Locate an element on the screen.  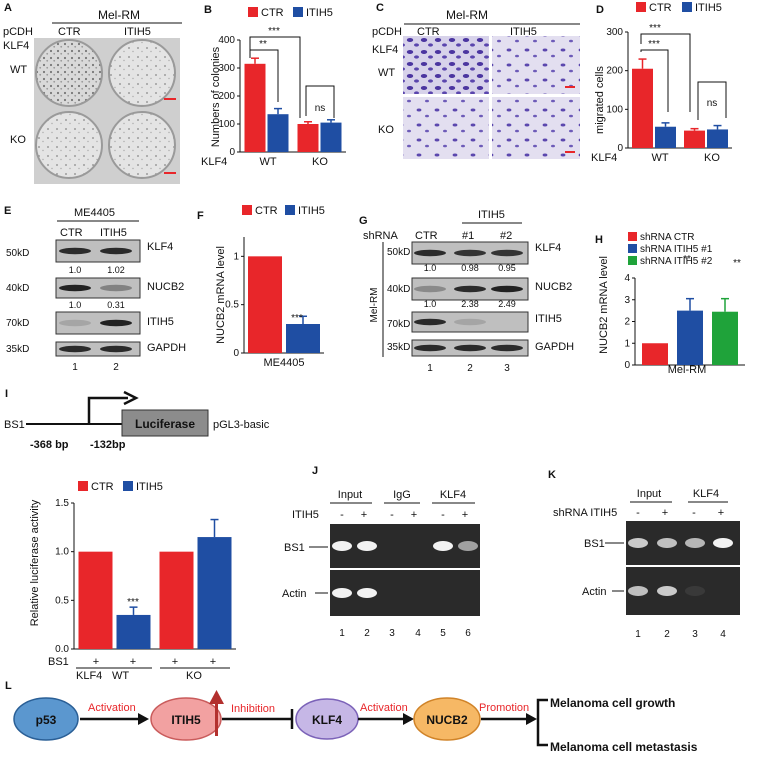
y-tick-label: 0 is located at coordinates (620, 148).